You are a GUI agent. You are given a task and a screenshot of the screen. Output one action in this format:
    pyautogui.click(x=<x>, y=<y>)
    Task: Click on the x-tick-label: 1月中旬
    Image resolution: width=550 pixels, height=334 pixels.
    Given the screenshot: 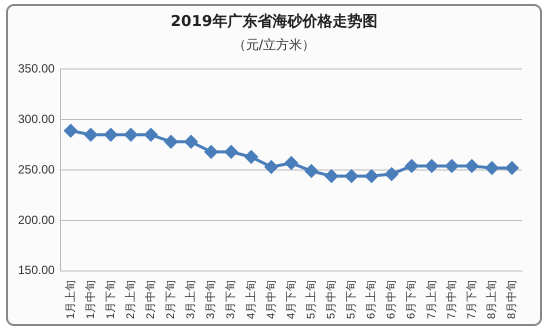 What is the action you would take?
    pyautogui.click(x=90, y=300)
    